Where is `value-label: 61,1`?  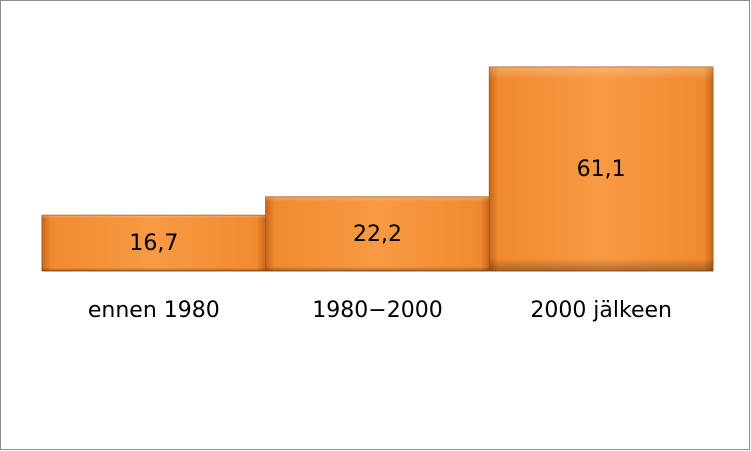
value-label: 61,1 is located at coordinates (601, 169).